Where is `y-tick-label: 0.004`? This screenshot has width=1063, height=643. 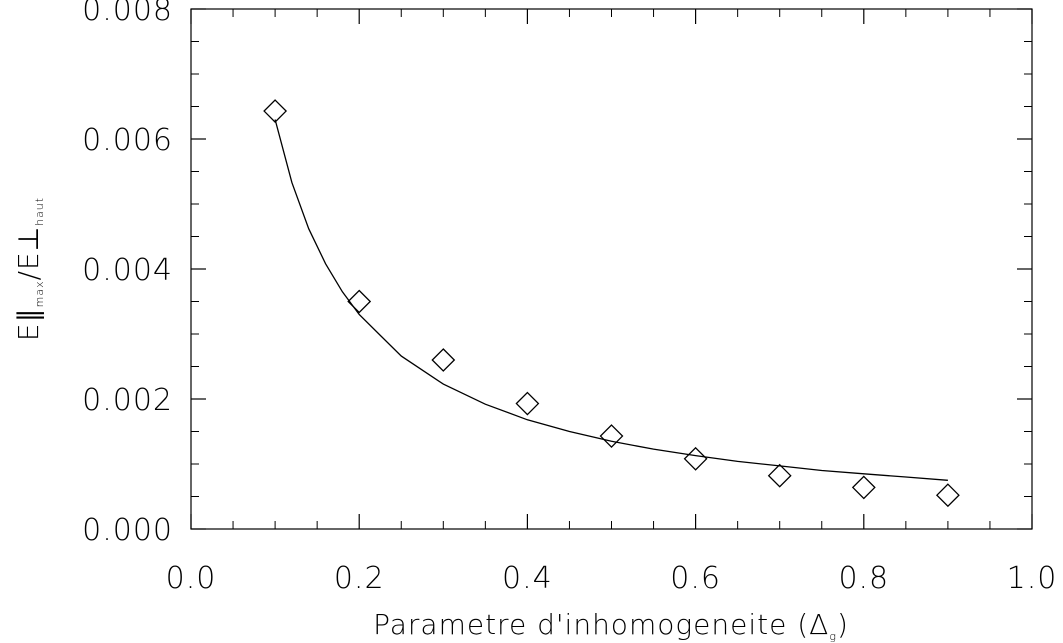 y-tick-label: 0.004 is located at coordinates (127, 270).